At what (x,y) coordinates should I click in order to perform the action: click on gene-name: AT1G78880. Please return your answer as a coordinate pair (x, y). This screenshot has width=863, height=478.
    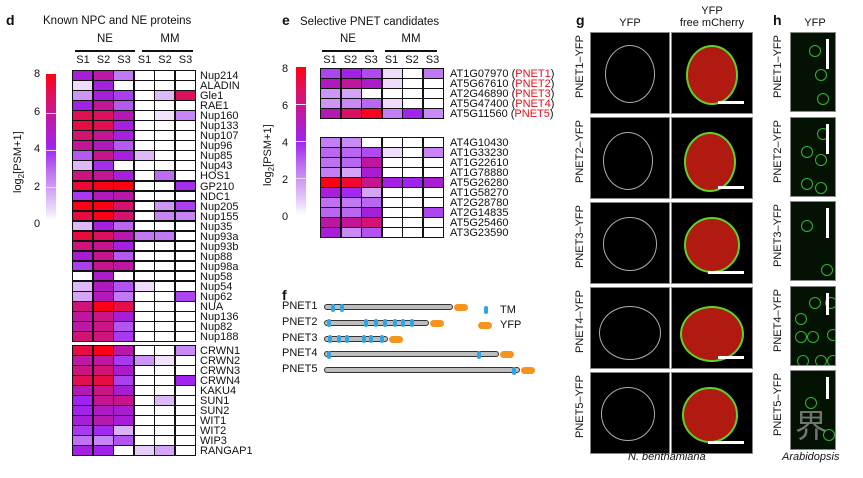
    Looking at the image, I should click on (479, 173).